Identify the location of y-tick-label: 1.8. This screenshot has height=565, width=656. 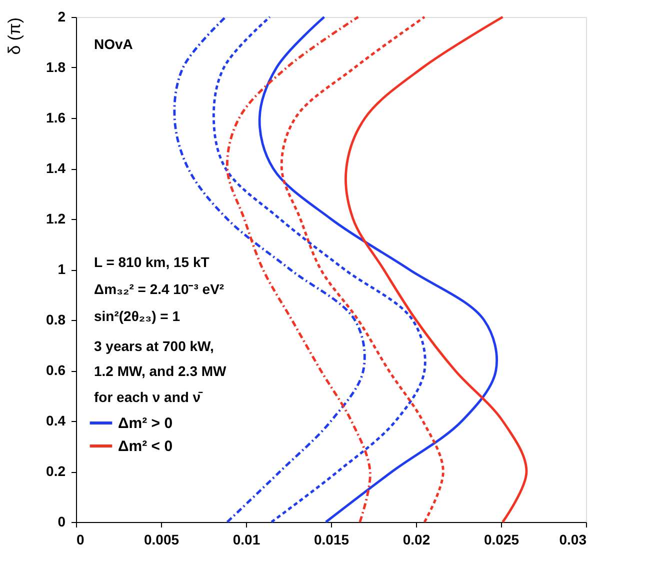
(56, 67).